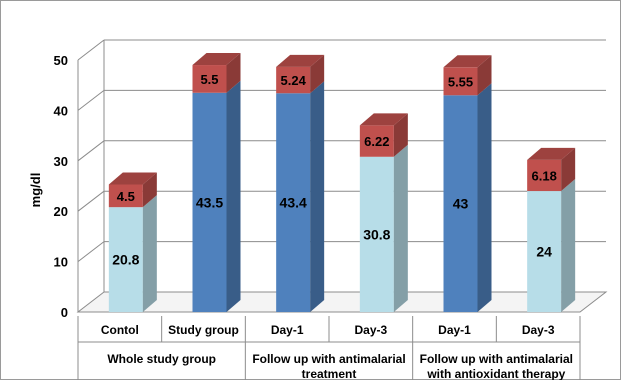  I want to click on bar-stack: 435.55, so click(467, 183).